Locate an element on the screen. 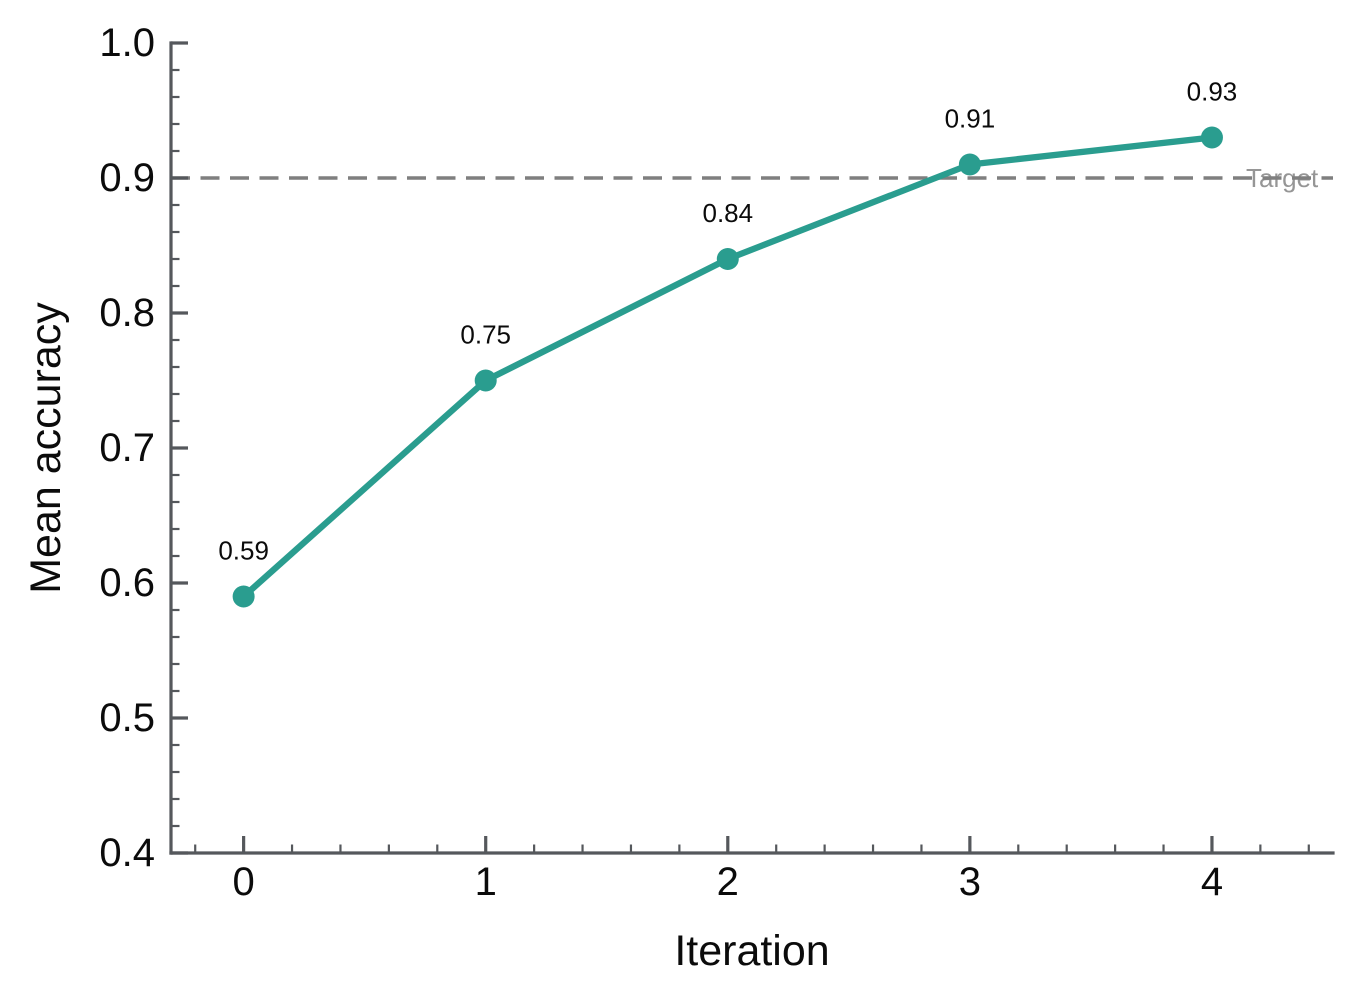 The height and width of the screenshot is (1002, 1362). x-tick-label: 1 is located at coordinates (486, 882).